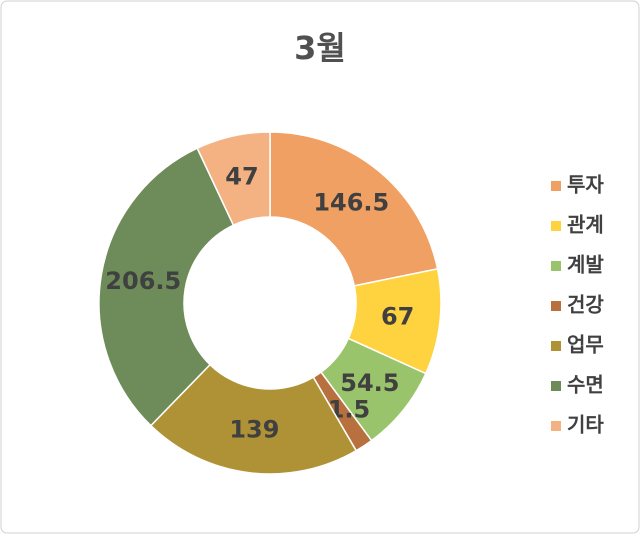 The image size is (640, 538). What do you see at coordinates (241, 177) in the screenshot?
I see `data-label: 47` at bounding box center [241, 177].